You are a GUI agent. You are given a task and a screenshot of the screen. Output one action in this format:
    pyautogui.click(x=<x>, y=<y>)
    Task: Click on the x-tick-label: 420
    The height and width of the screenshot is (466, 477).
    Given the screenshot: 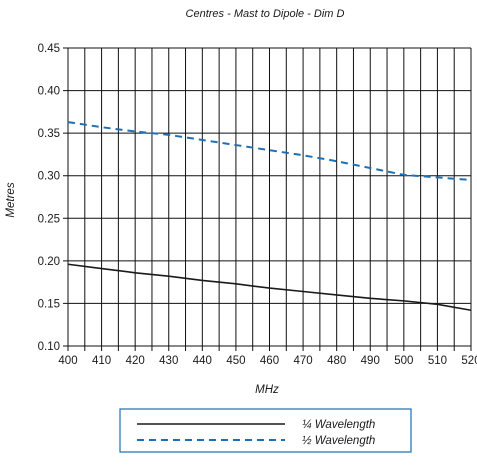 What is the action you would take?
    pyautogui.click(x=135, y=361)
    